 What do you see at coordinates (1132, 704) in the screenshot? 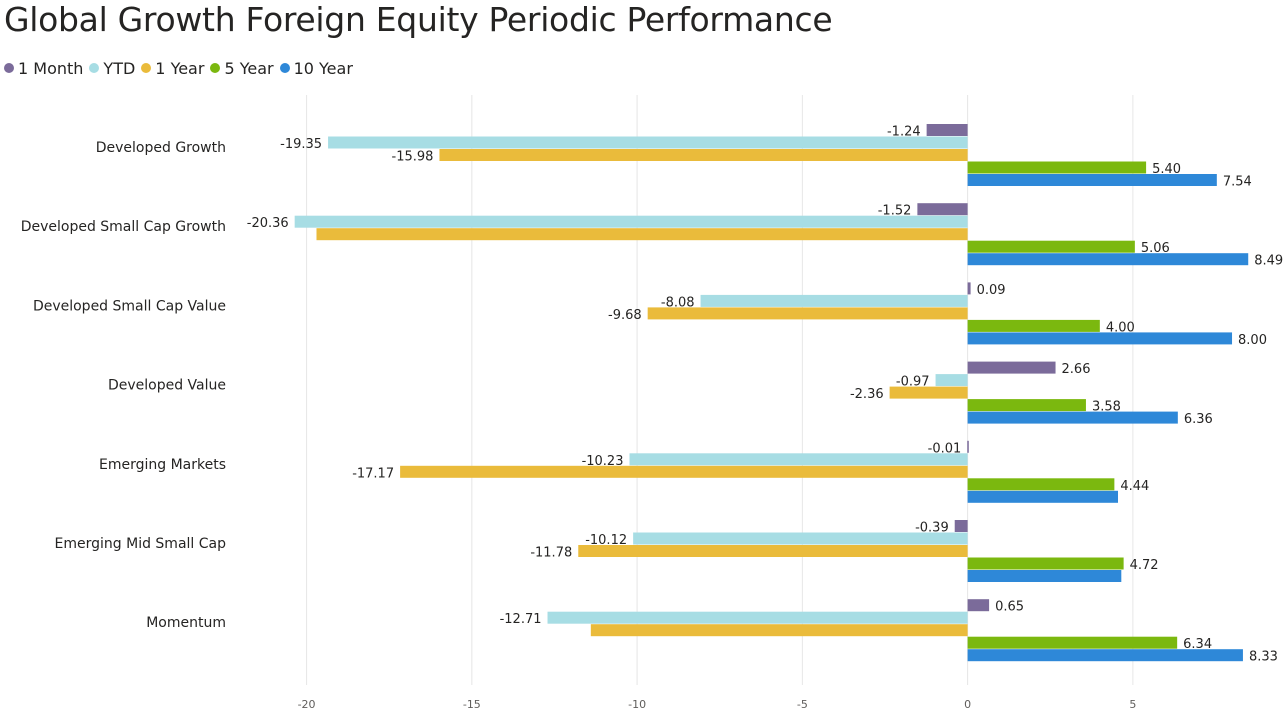
I see `x-tick-label: 5` at bounding box center [1132, 704].